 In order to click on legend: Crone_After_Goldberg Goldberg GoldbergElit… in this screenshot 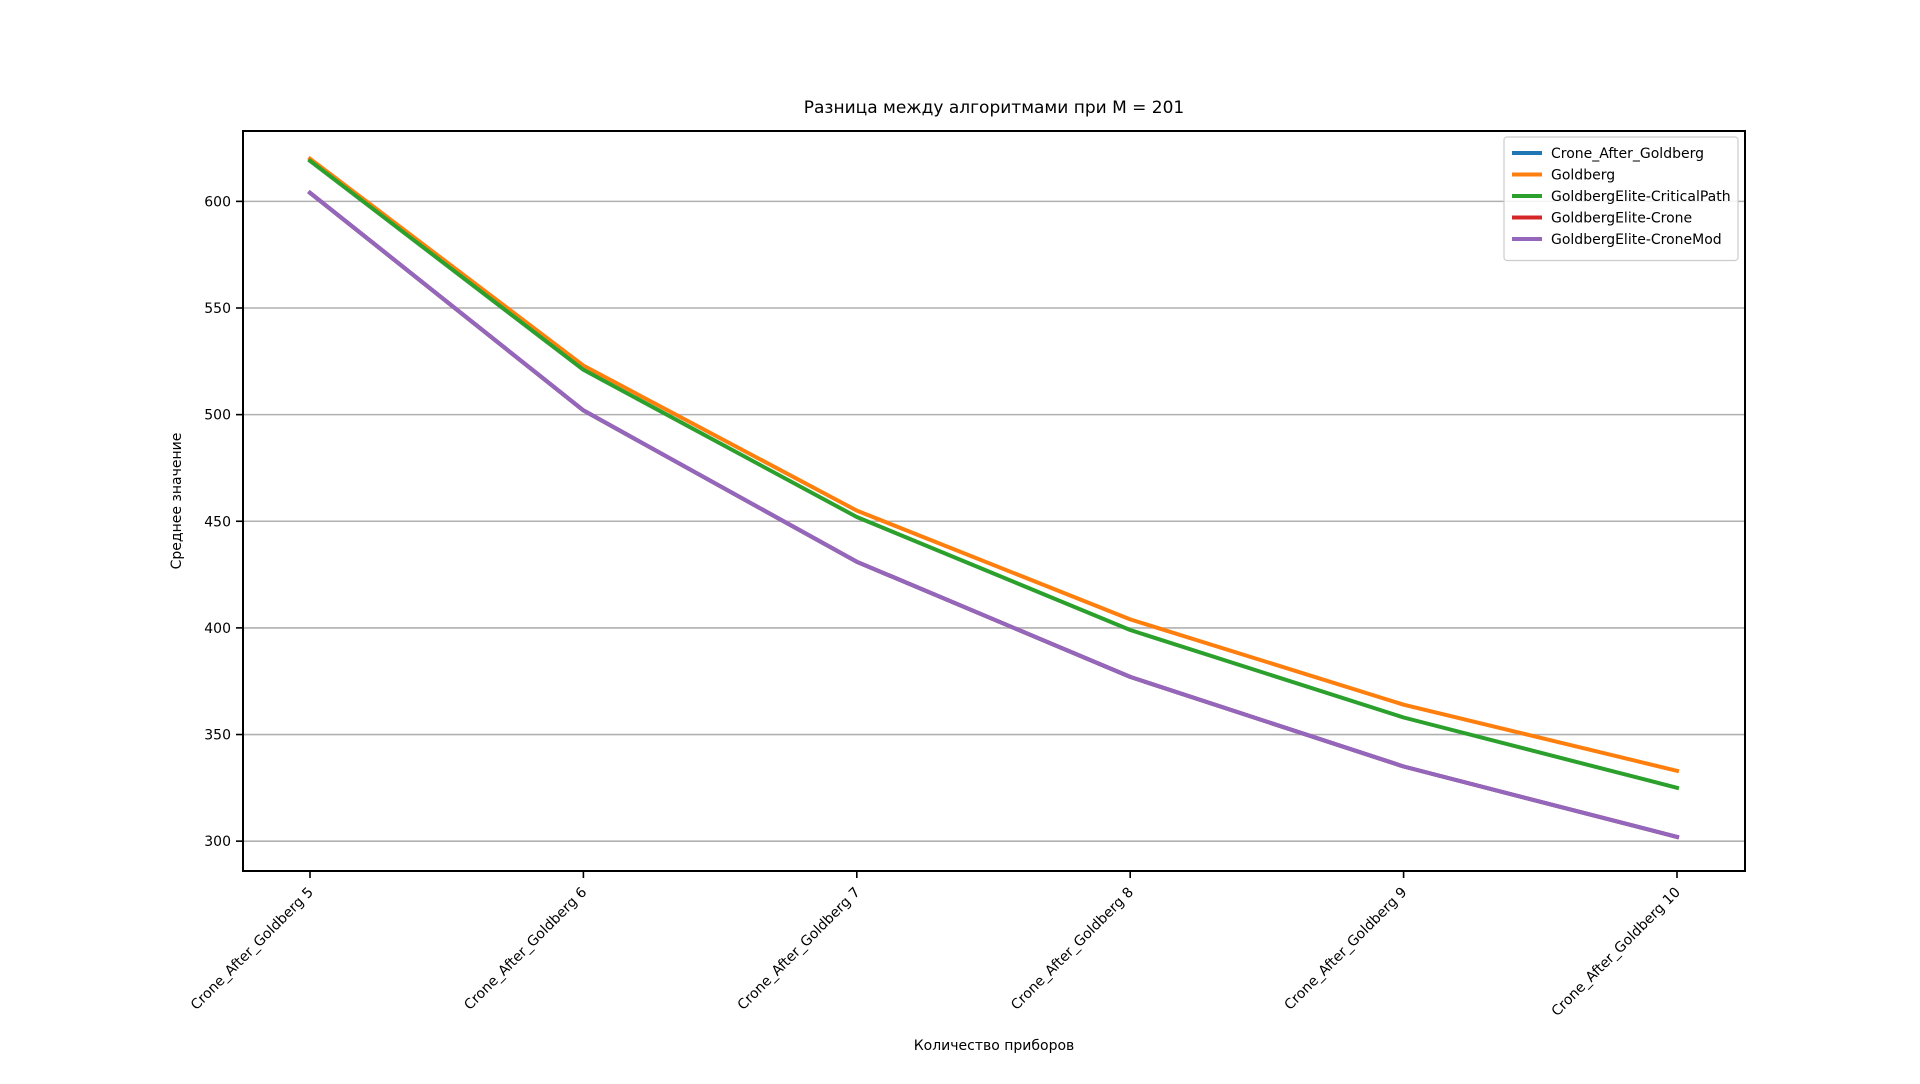, I will do `click(1621, 199)`.